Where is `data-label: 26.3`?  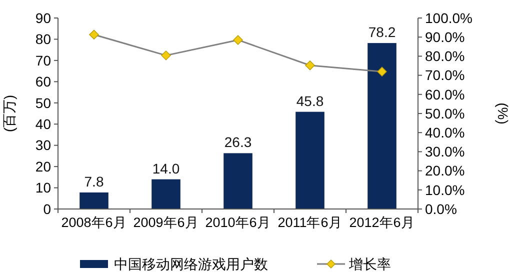
data-label: 26.3 is located at coordinates (238, 142).